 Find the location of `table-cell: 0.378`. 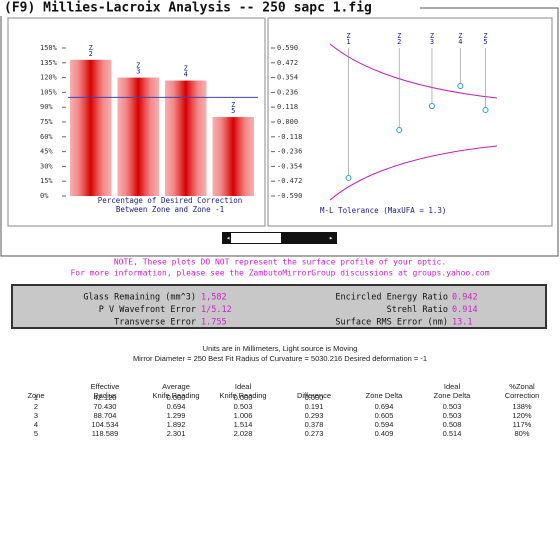

table-cell: 0.378 is located at coordinates (314, 424).